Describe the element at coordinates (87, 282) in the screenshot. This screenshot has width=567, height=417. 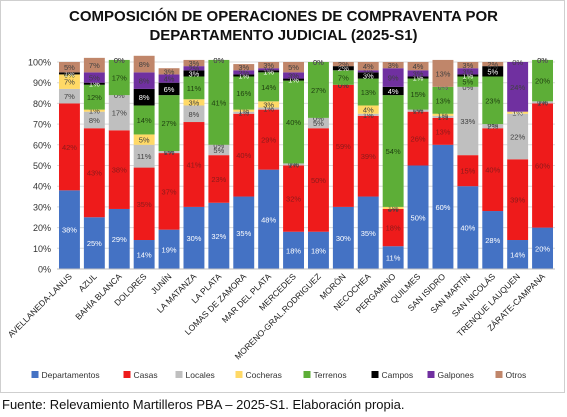
I see `category-label: AZUL` at that location.